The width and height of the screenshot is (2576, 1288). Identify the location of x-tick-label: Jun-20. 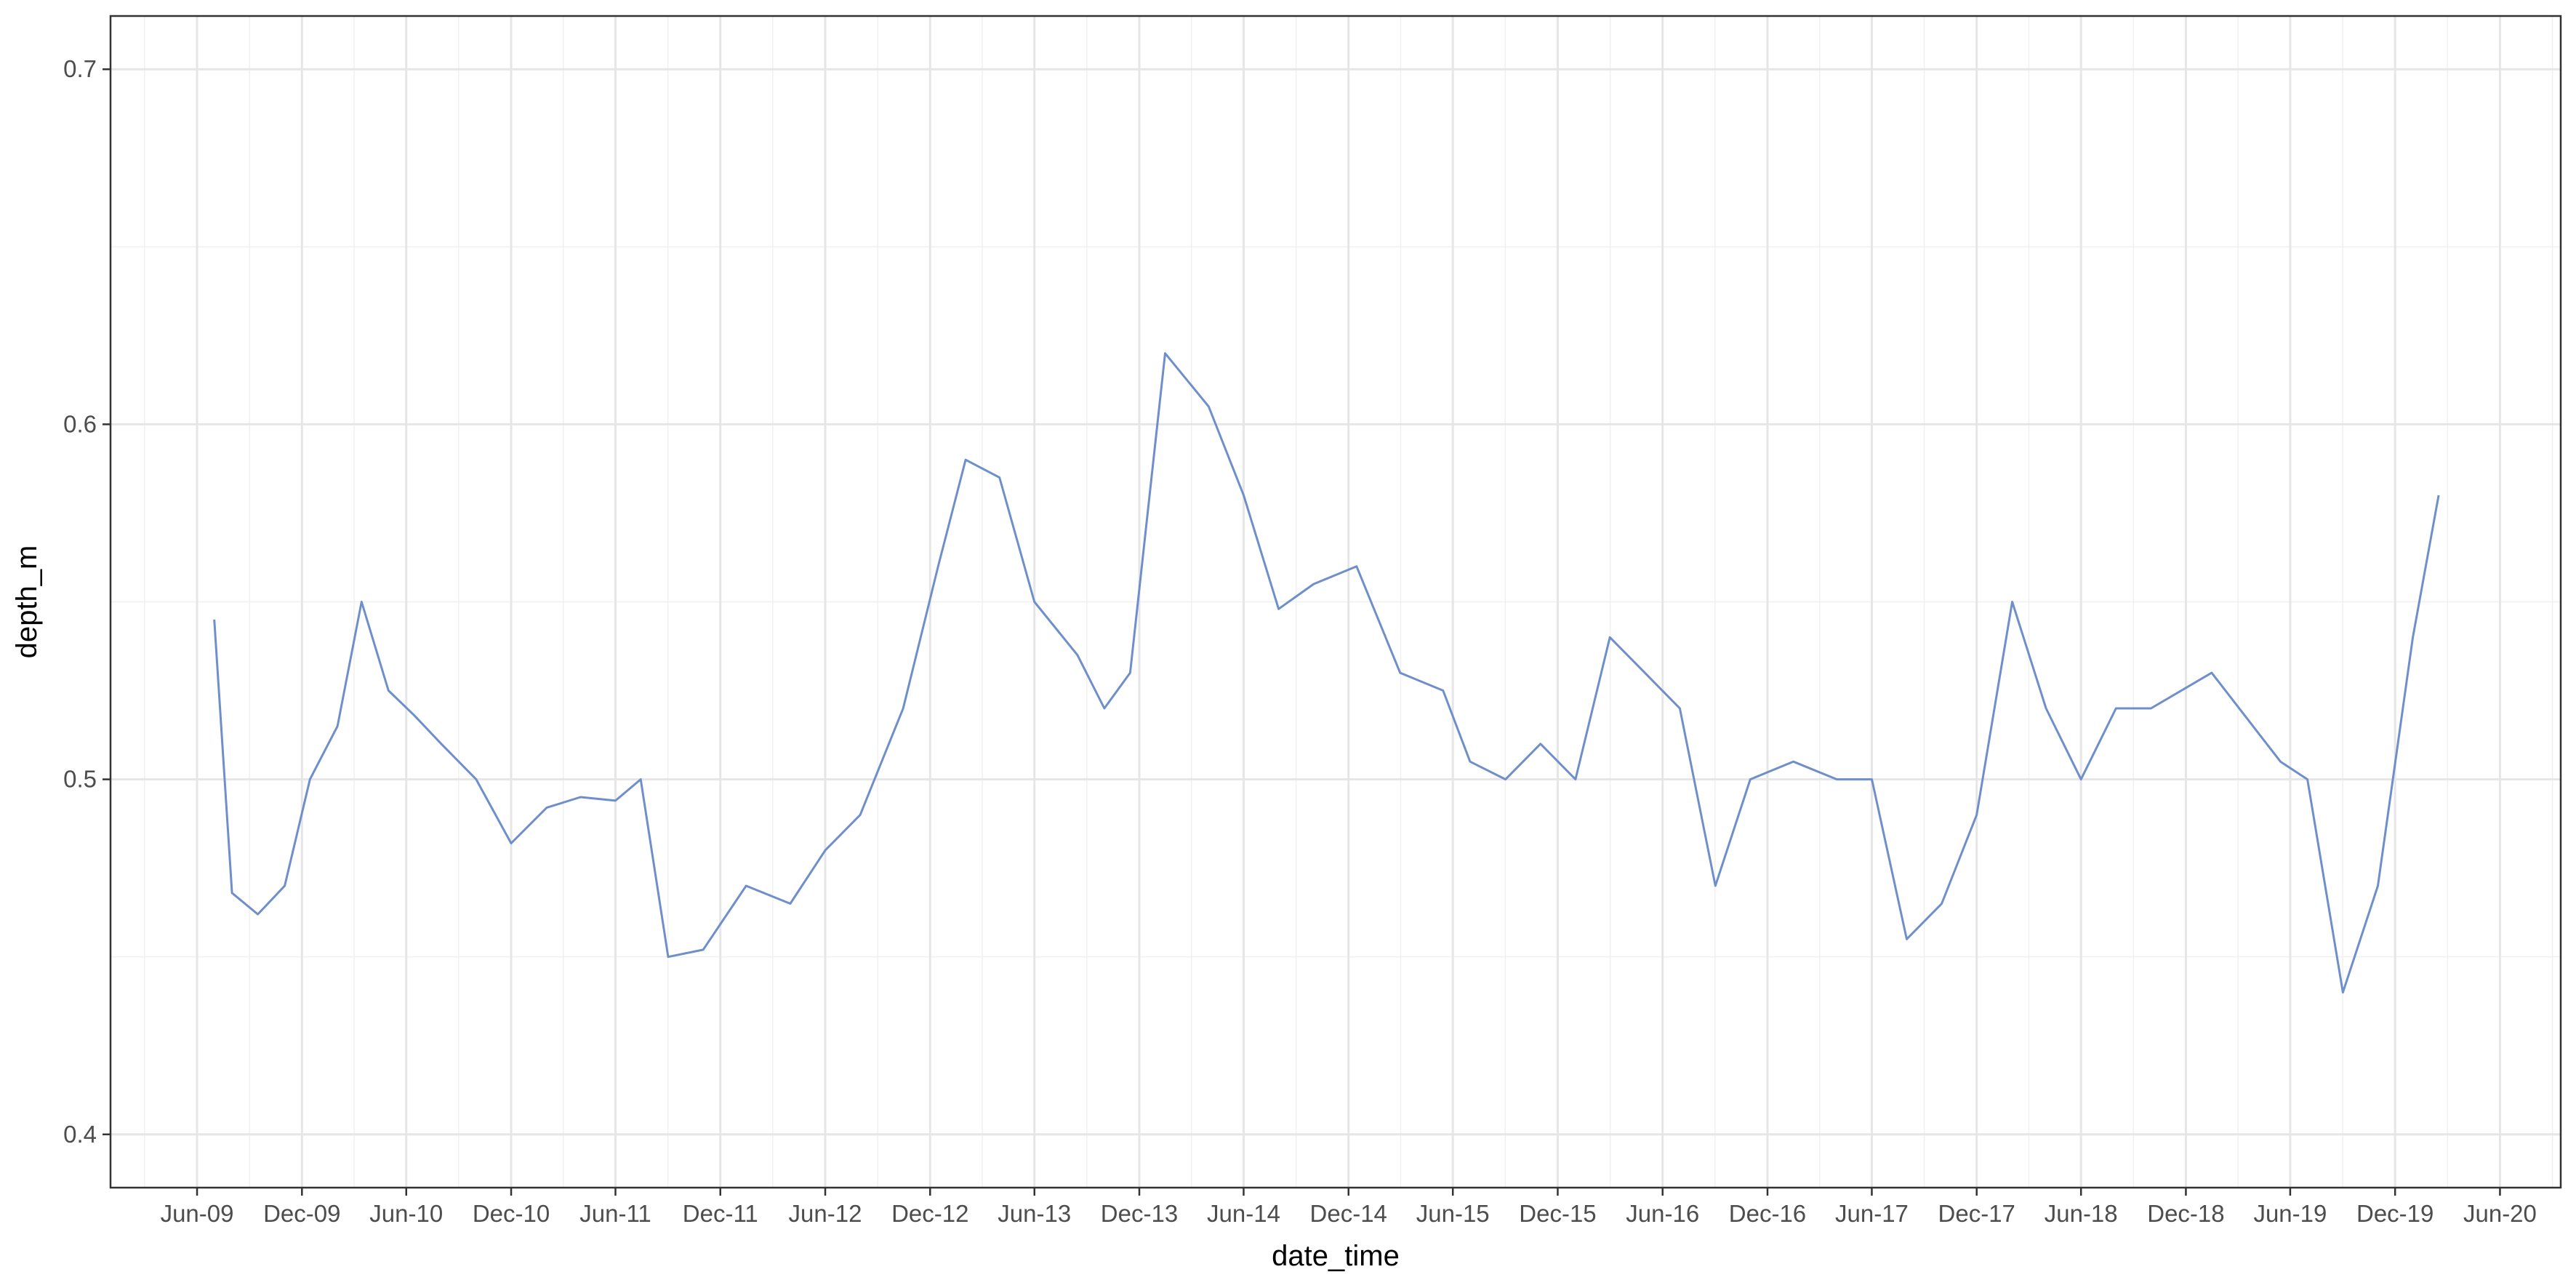
(2500, 1213).